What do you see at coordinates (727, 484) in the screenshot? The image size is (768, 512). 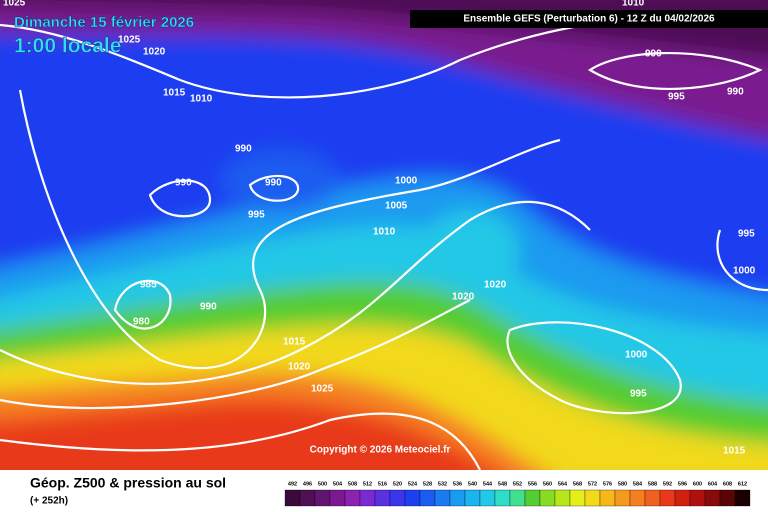 I see `scale-label: 608` at bounding box center [727, 484].